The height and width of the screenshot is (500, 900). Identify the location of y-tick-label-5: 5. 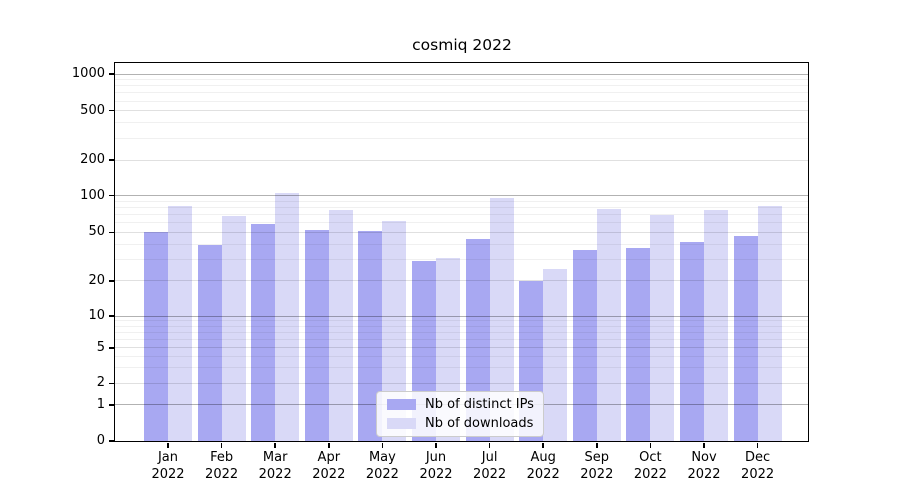
(100, 347).